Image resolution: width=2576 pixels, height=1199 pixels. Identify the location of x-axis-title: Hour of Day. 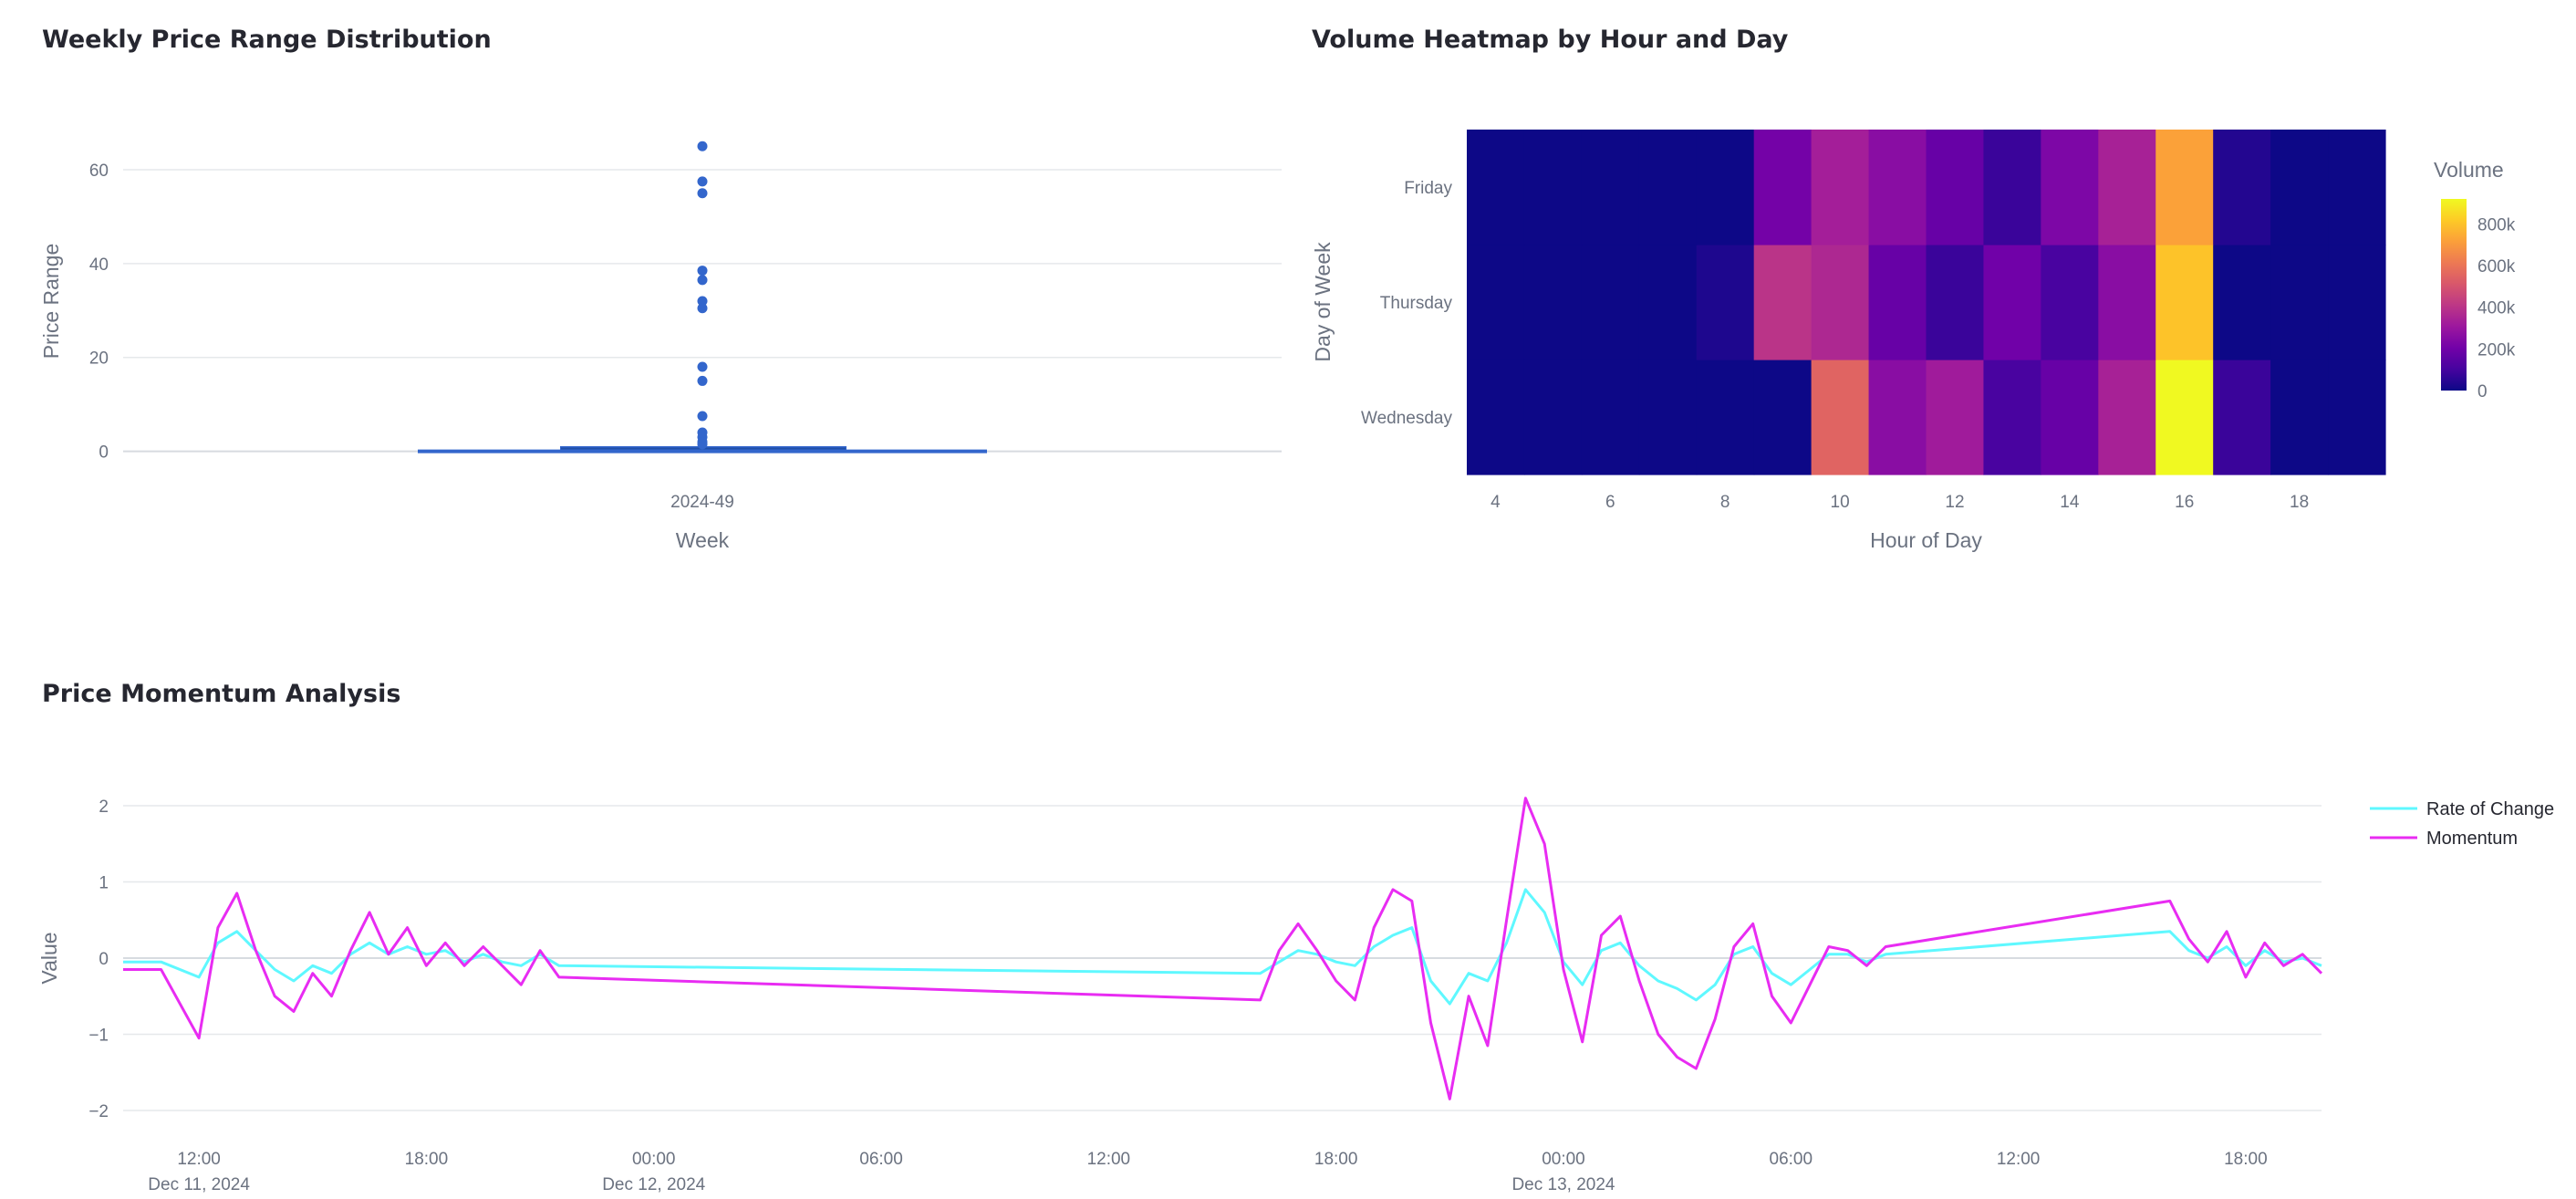
(1926, 540).